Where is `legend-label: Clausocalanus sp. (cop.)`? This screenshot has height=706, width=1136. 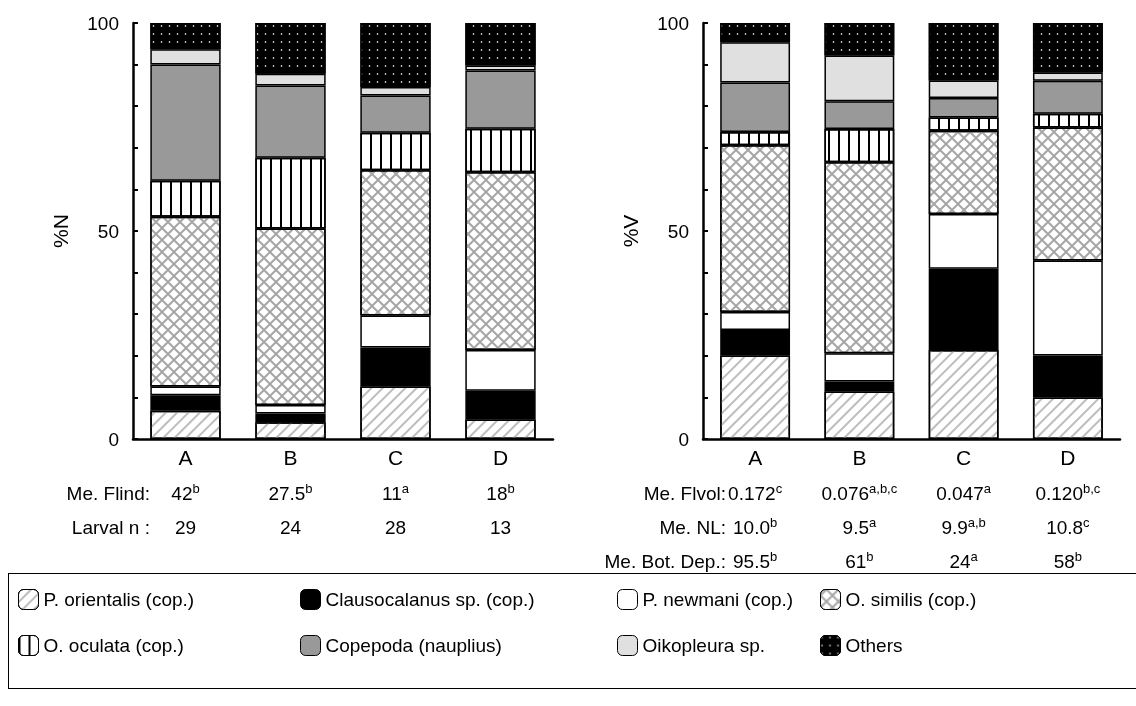 legend-label: Clausocalanus sp. (cop.) is located at coordinates (430, 599).